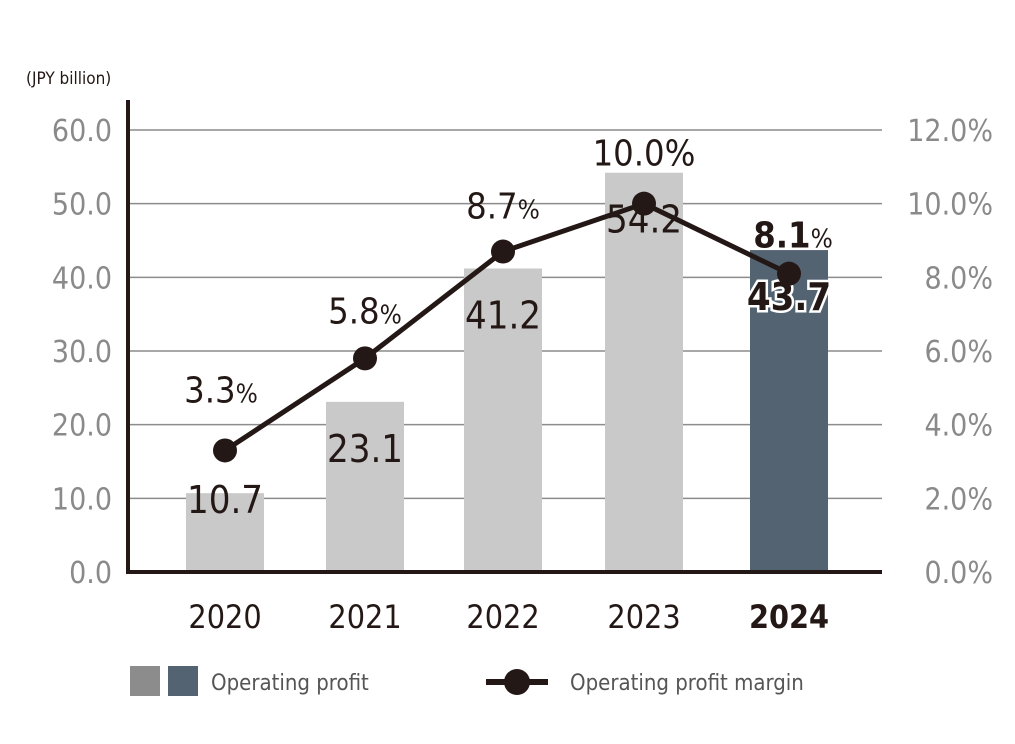  Describe the element at coordinates (82, 205) in the screenshot. I see `y-left-tick-label: 50.0` at that location.